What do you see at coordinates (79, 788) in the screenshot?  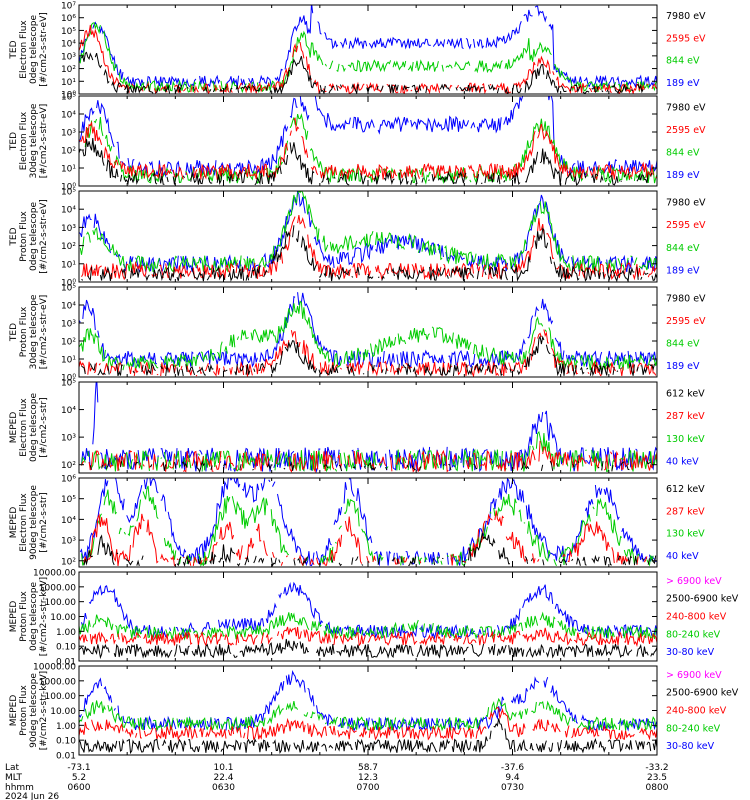 I see `x-tick-label: 0600` at bounding box center [79, 788].